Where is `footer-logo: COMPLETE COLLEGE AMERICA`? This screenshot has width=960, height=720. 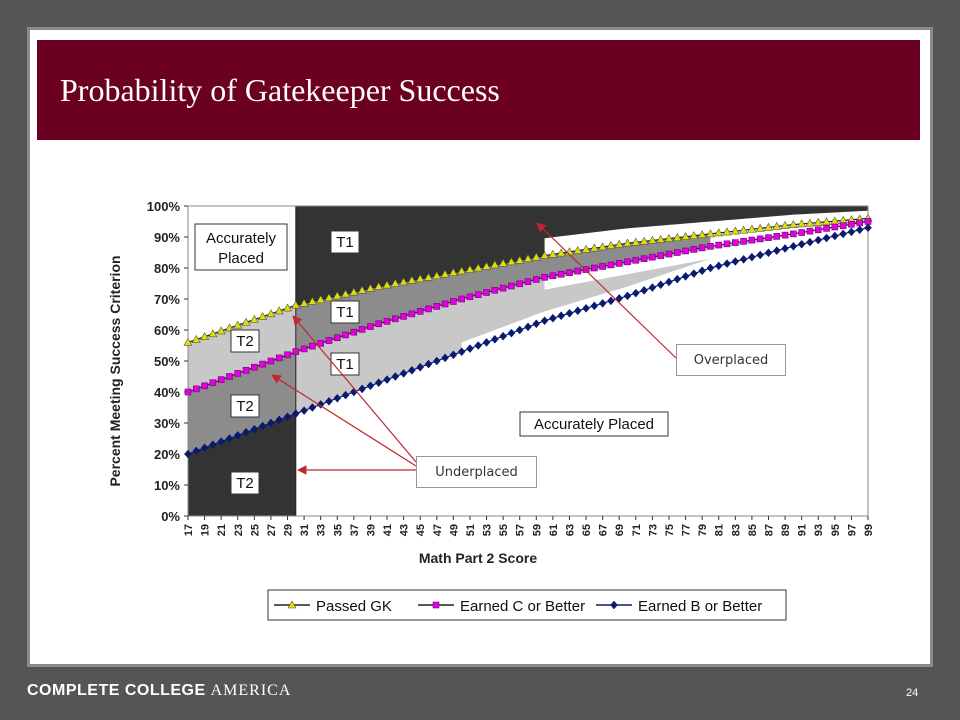 footer-logo: COMPLETE COLLEGE AMERICA is located at coordinates (159, 691).